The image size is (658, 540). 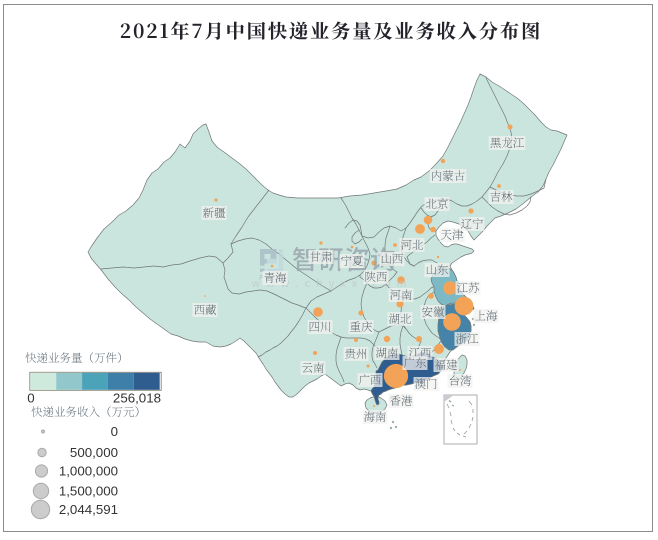 I want to click on svg-text: 2,044,591, so click(x=88, y=509).